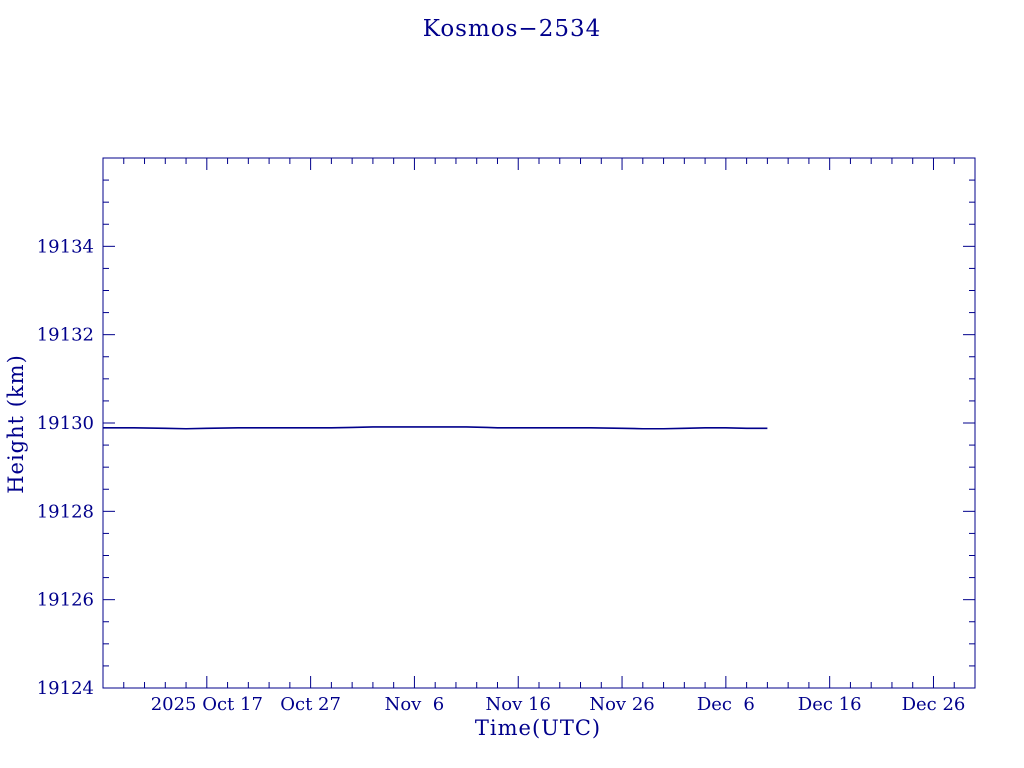 This screenshot has height=768, width=1024. What do you see at coordinates (65, 246) in the screenshot?
I see `y-tick-label: 19134` at bounding box center [65, 246].